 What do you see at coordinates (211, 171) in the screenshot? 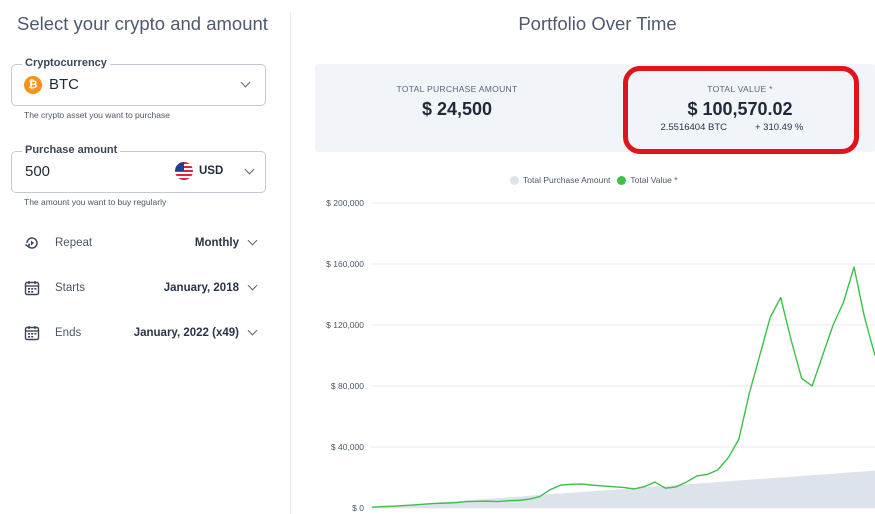
I see `currency-select: USD` at bounding box center [211, 171].